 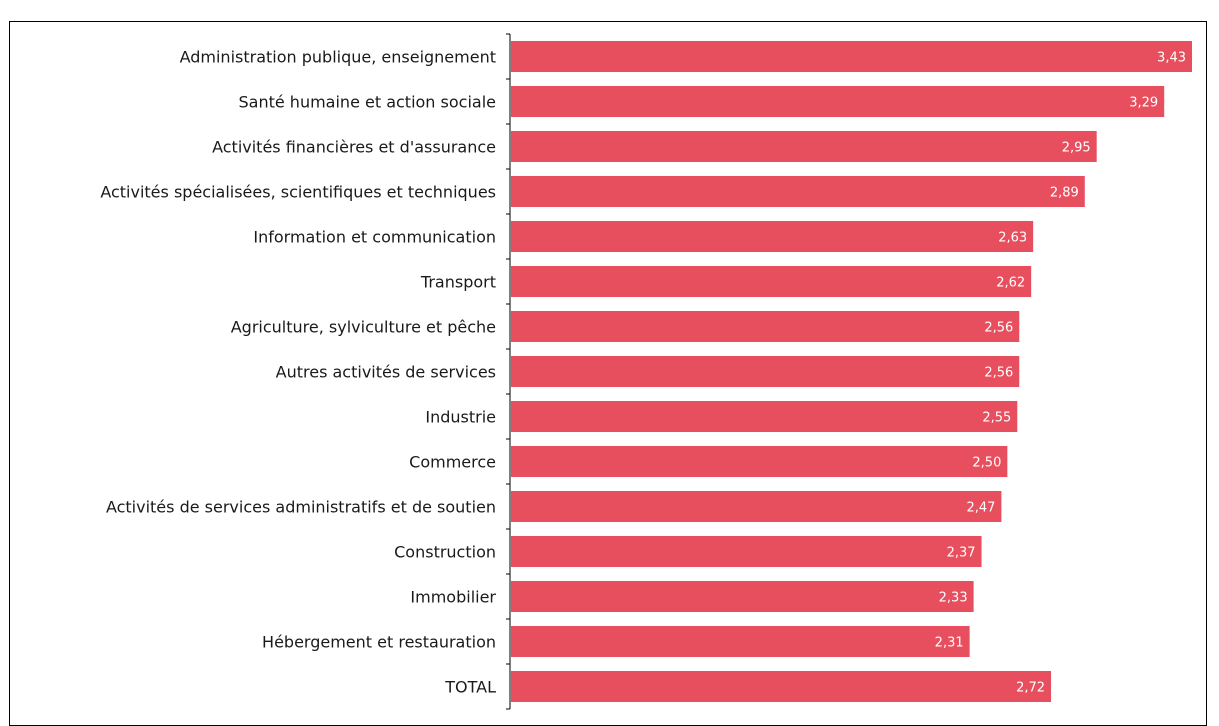 What do you see at coordinates (379, 642) in the screenshot?
I see `category-label: Hébergement et restauration` at bounding box center [379, 642].